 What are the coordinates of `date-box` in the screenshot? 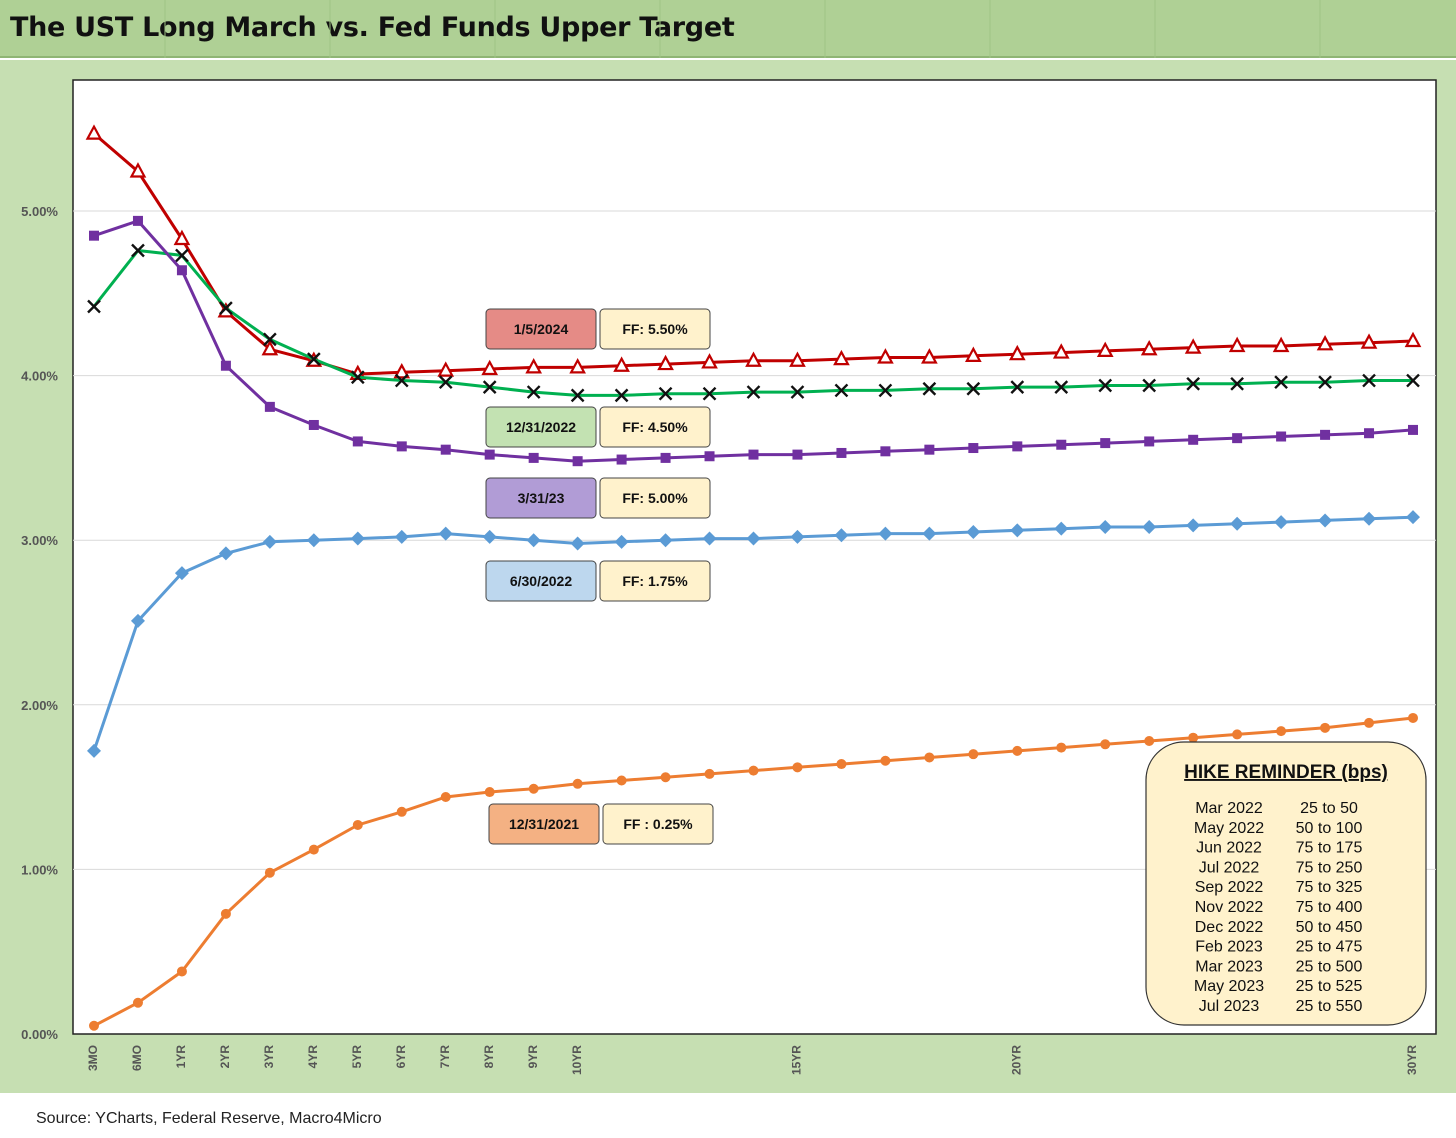 It's located at (541, 329).